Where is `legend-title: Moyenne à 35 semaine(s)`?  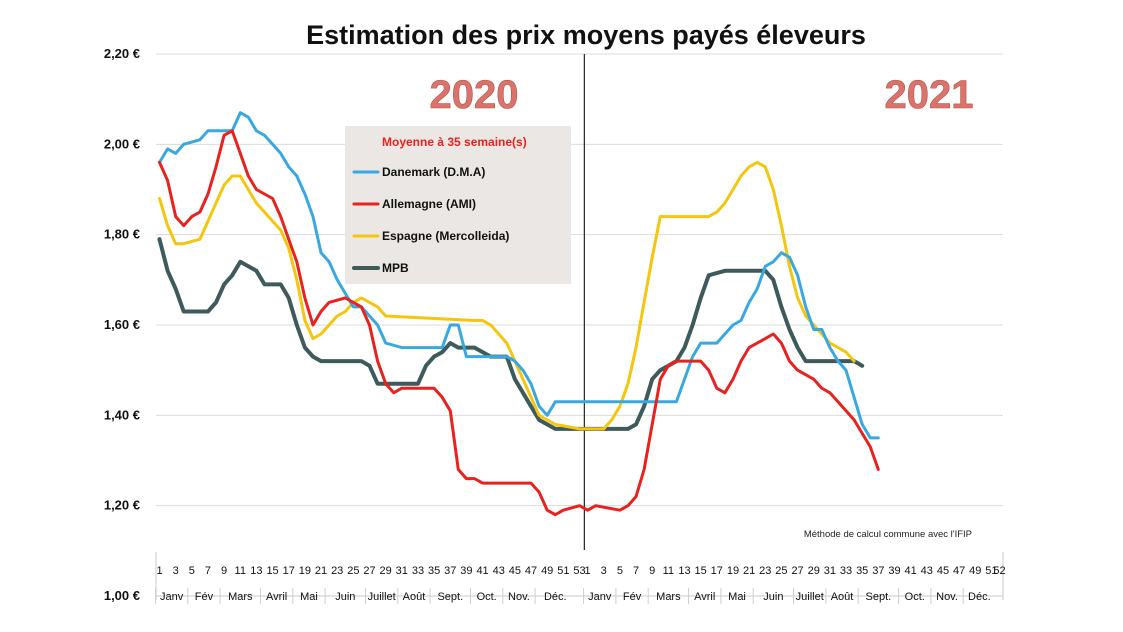
legend-title: Moyenne à 35 semaine(s) is located at coordinates (454, 142).